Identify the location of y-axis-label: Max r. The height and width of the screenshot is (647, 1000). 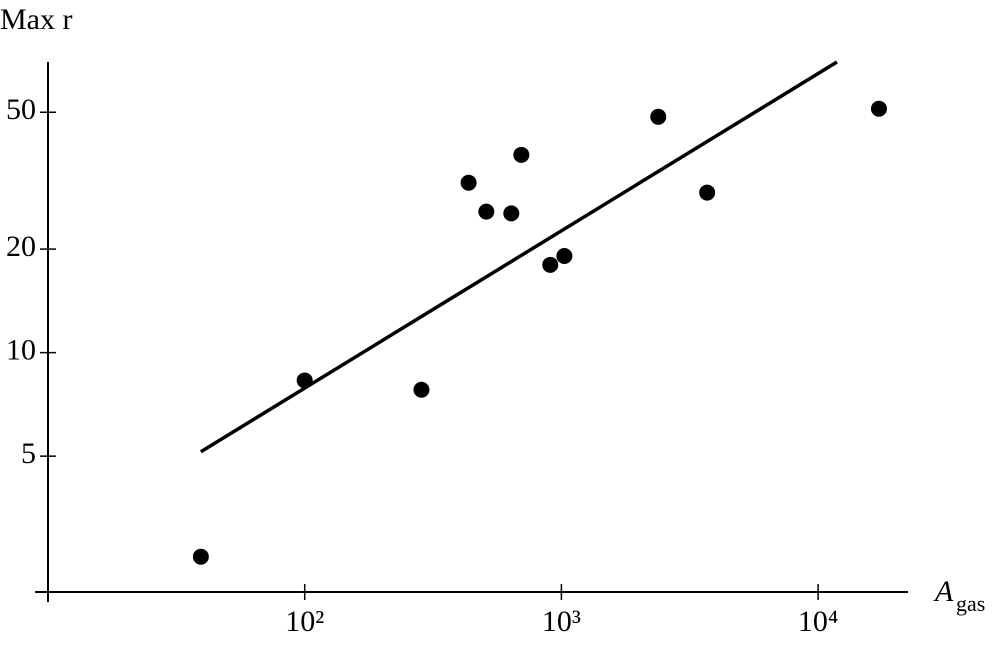
(36, 19).